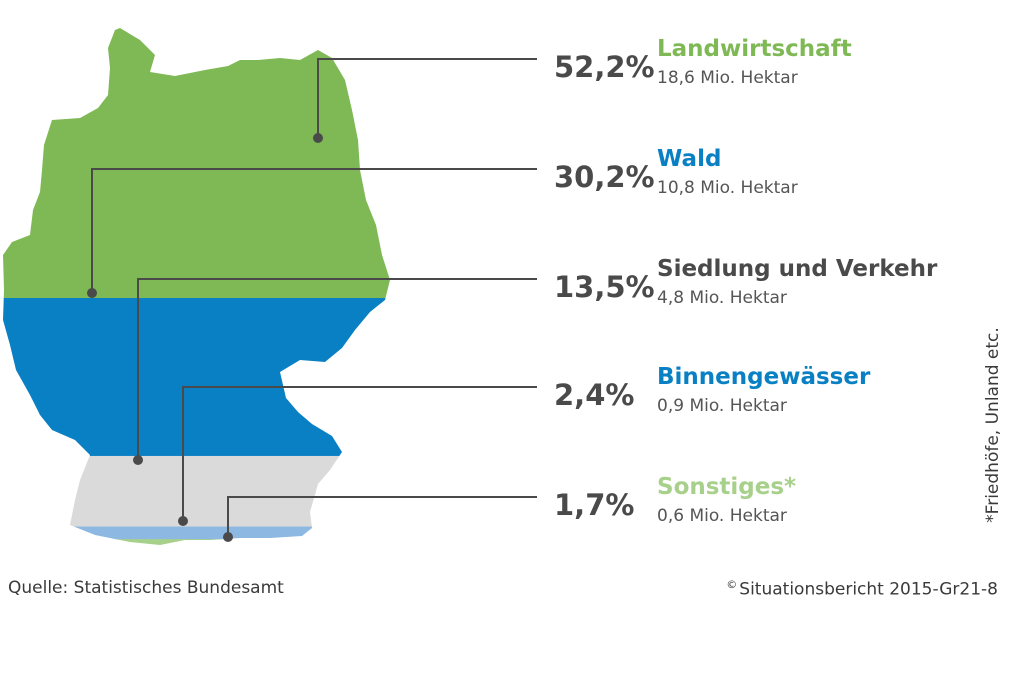 The height and width of the screenshot is (700, 1024). Describe the element at coordinates (727, 78) in the screenshot. I see `area-label-landwirtschaft: 18,6 Mio. Hektar` at that location.